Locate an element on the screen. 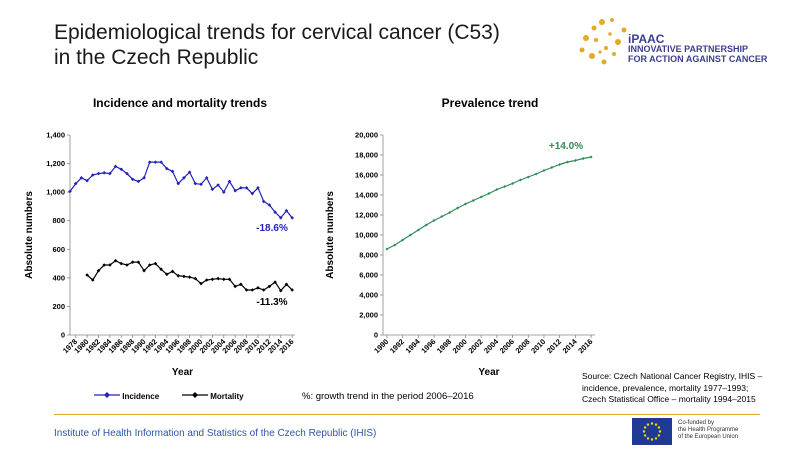  x-tick-label: 2002 is located at coordinates (475, 346).